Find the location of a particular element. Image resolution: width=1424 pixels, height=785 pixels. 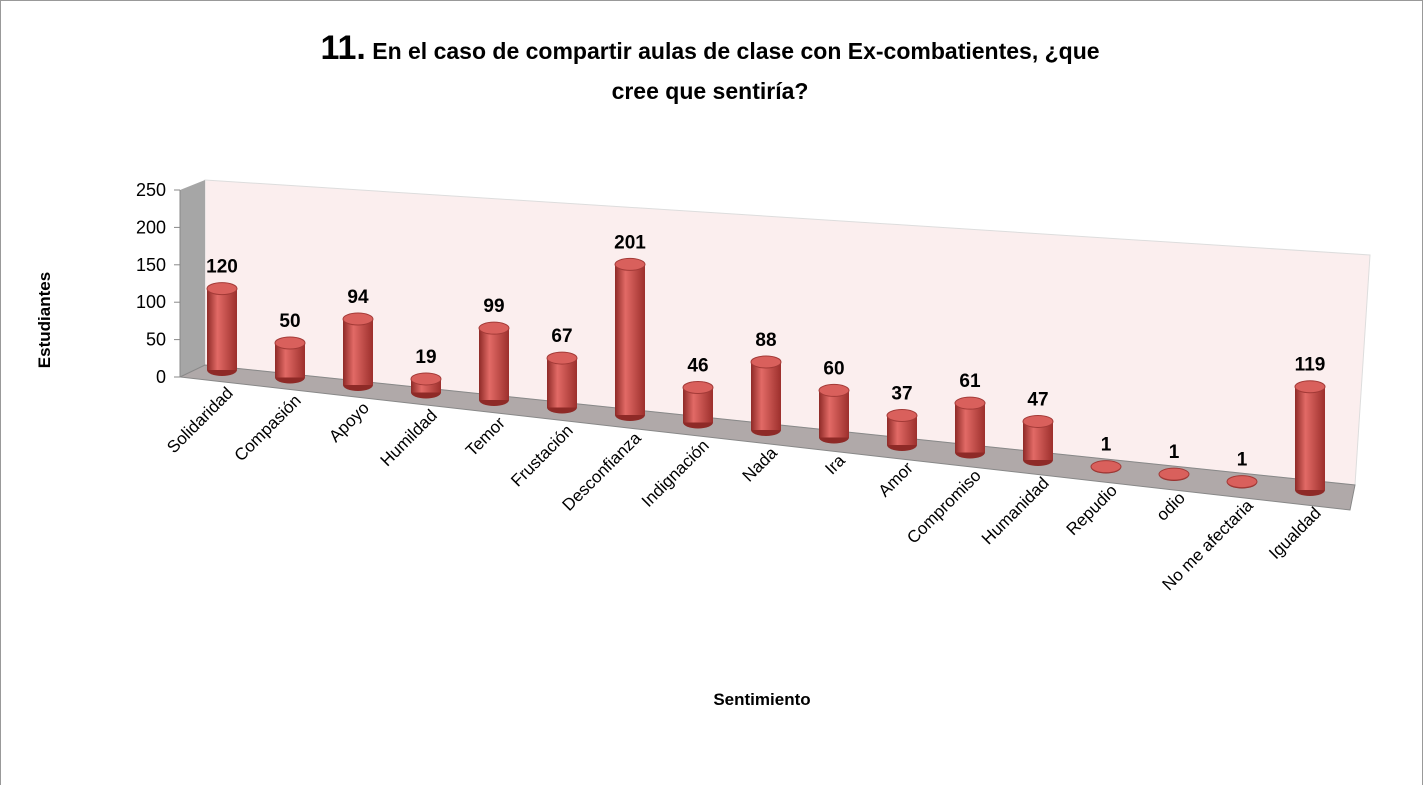

y-tick-label: 250 is located at coordinates (151, 190).